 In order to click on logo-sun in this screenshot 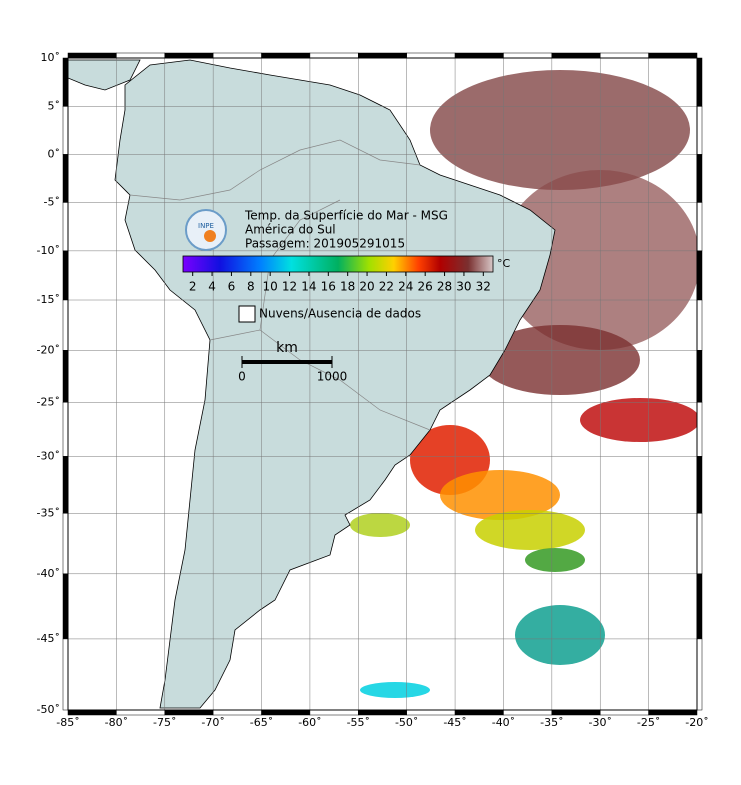, I will do `click(210, 236)`.